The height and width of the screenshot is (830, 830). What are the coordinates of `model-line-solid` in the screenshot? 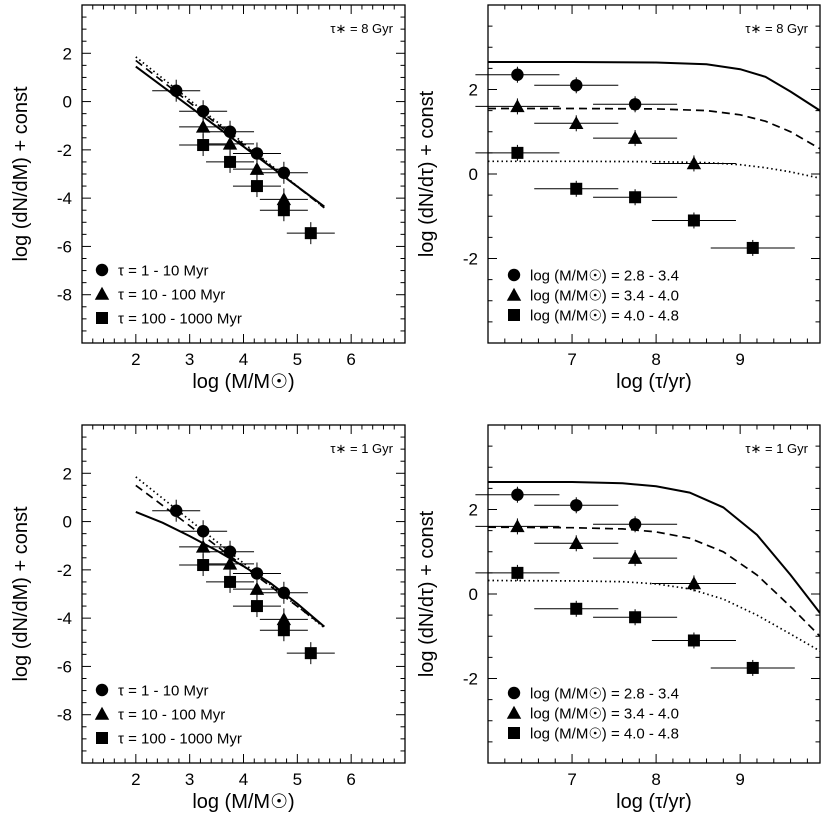 It's located at (654, 547).